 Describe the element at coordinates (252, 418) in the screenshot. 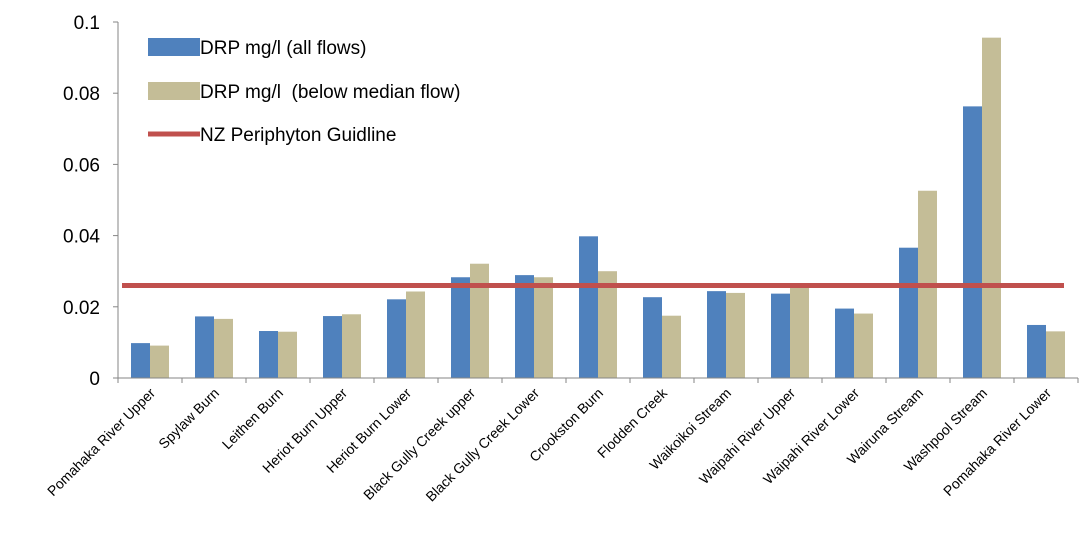

I see `x-category-label: Leithen Burn` at that location.